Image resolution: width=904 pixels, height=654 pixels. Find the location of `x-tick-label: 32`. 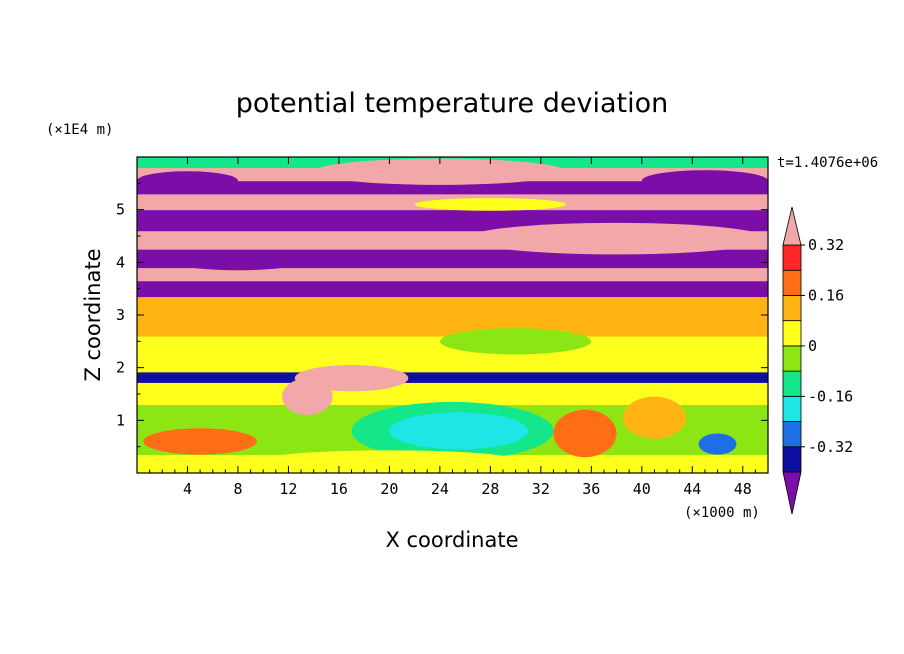

x-tick-label: 32 is located at coordinates (541, 489).